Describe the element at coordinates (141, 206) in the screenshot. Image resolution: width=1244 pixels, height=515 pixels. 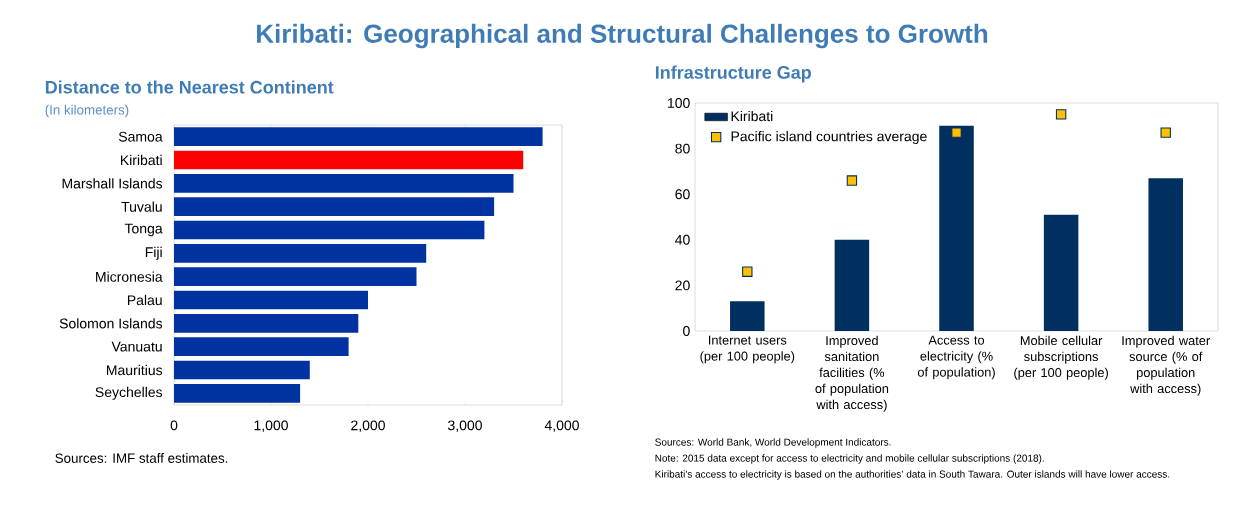
I see `y-tick-label: Tuvalu` at that location.